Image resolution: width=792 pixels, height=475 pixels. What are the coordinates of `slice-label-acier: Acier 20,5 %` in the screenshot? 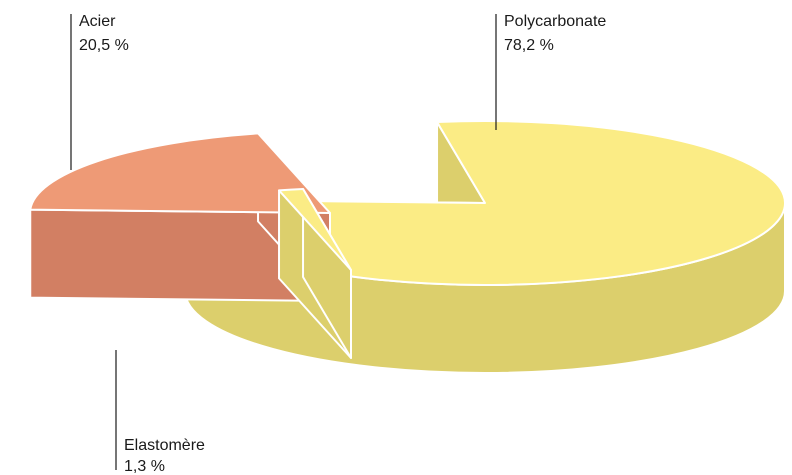 It's located at (99, 91).